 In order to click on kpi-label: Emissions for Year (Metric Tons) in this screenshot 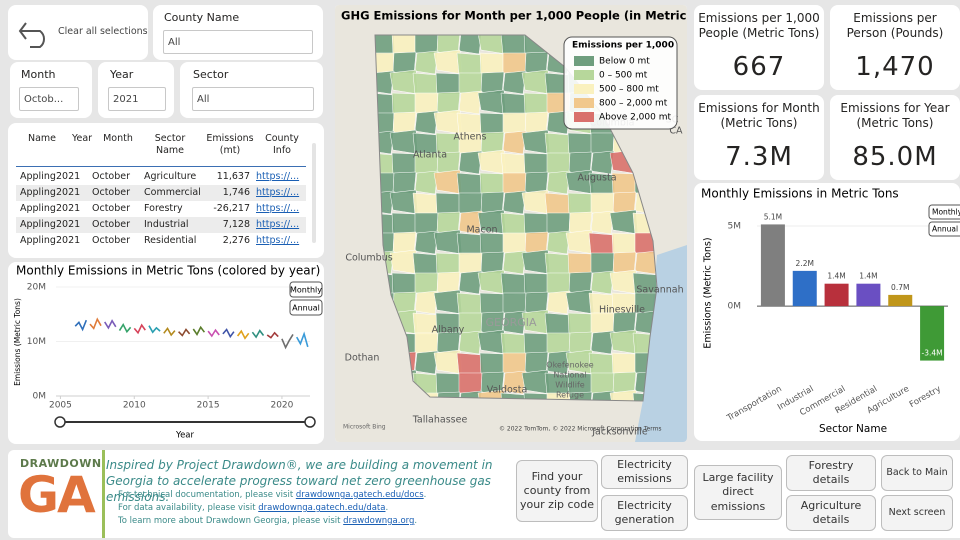, I will do `click(895, 115)`.